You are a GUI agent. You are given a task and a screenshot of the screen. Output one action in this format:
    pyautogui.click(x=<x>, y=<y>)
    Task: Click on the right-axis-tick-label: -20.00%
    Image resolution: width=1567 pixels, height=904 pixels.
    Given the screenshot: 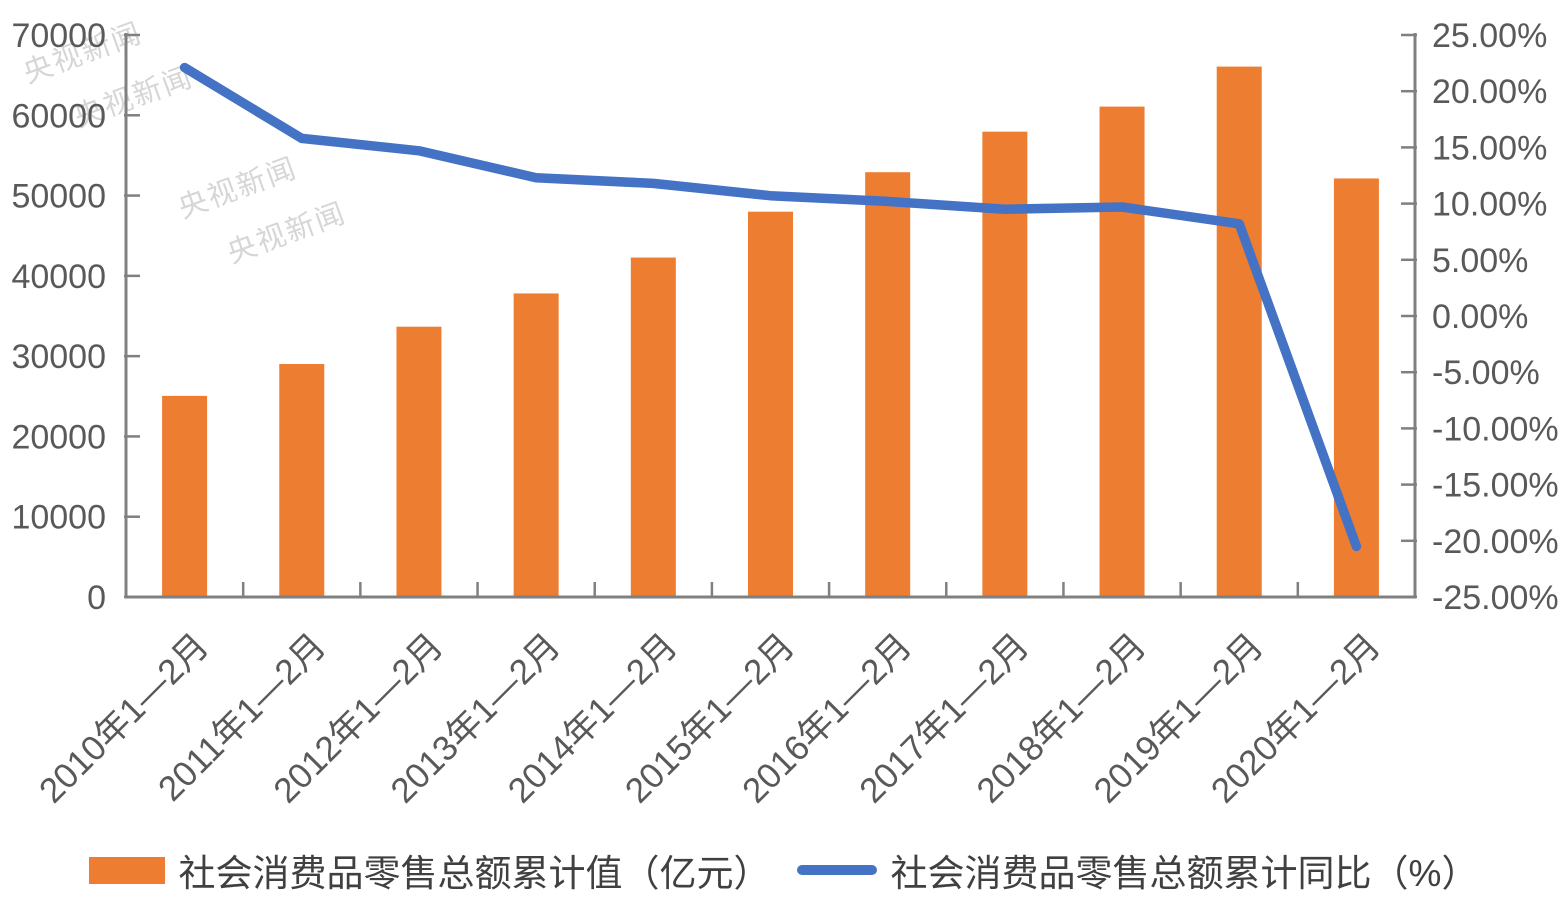 What is the action you would take?
    pyautogui.click(x=1495, y=542)
    